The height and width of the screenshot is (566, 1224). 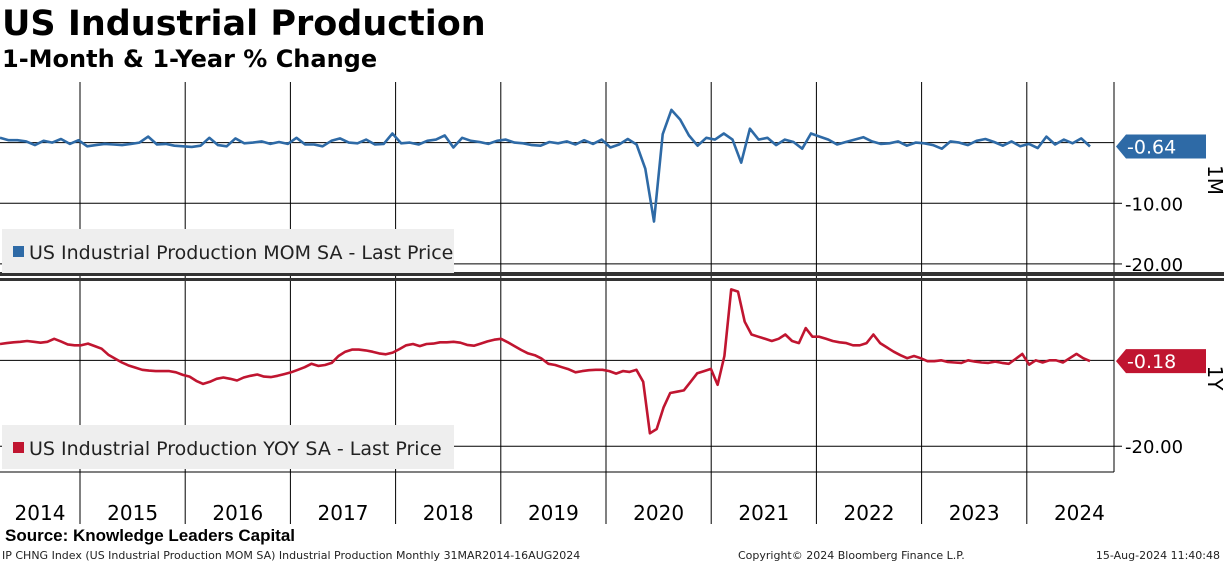 I want to click on footer-copyright: Copyright© 2024 Bloomberg Finance L.P., so click(x=851, y=555).